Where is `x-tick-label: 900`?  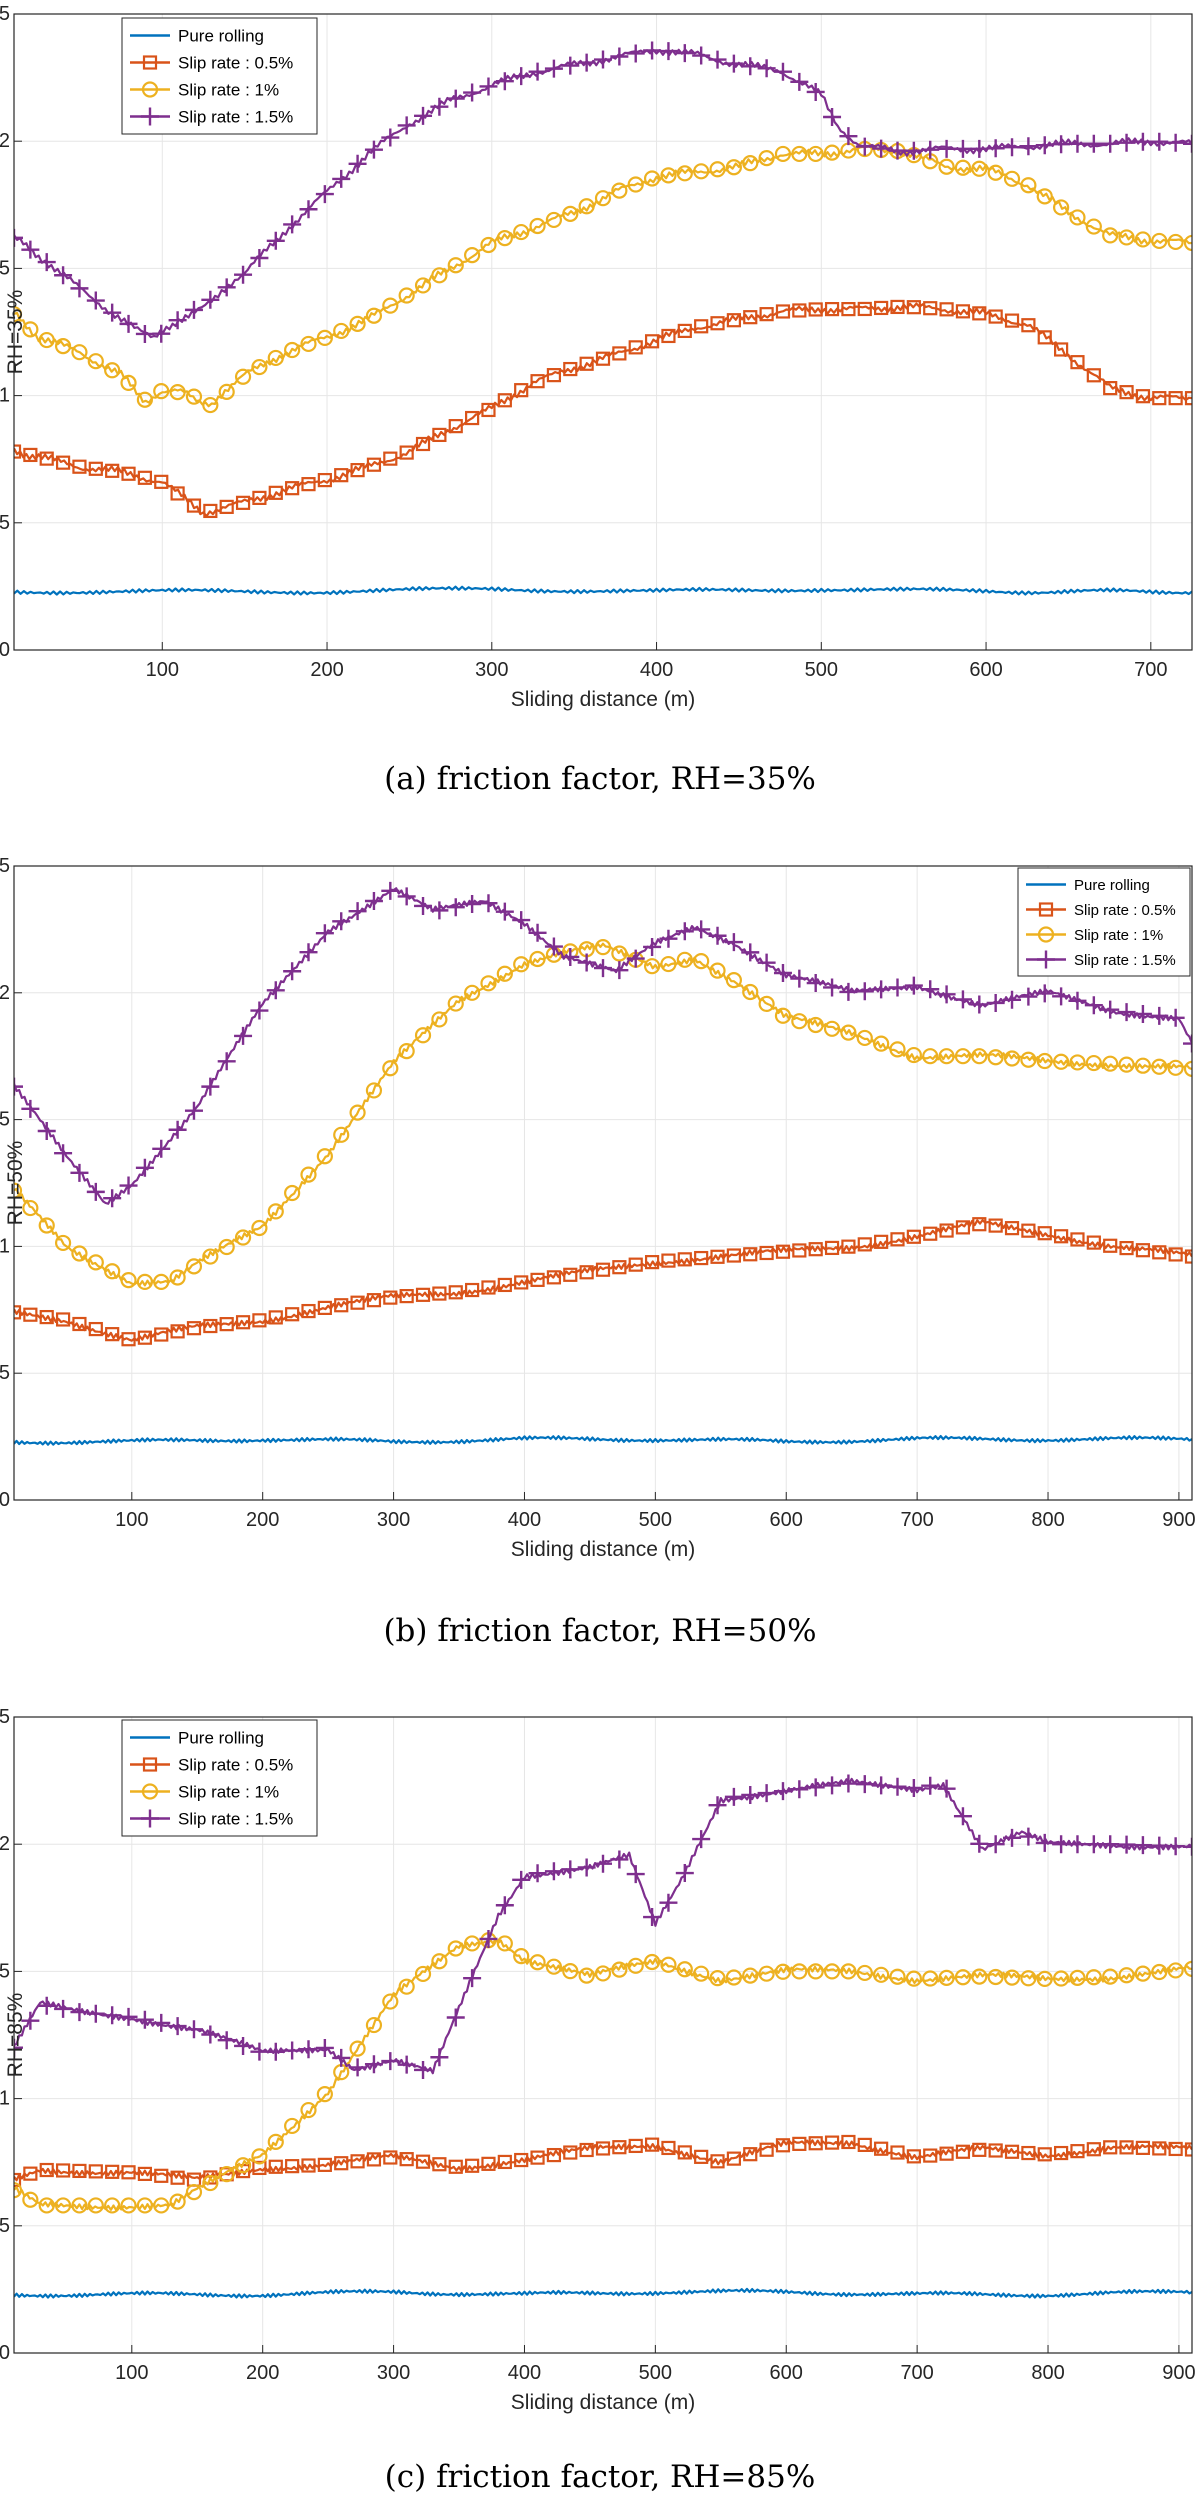
x-tick-label: 900 is located at coordinates (1178, 1520).